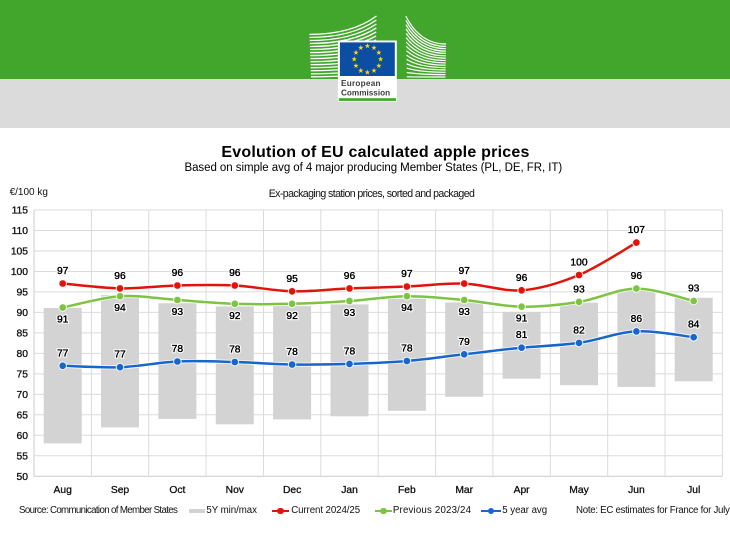 Image resolution: width=730 pixels, height=535 pixels. I want to click on svg-text: 79, so click(464, 342).